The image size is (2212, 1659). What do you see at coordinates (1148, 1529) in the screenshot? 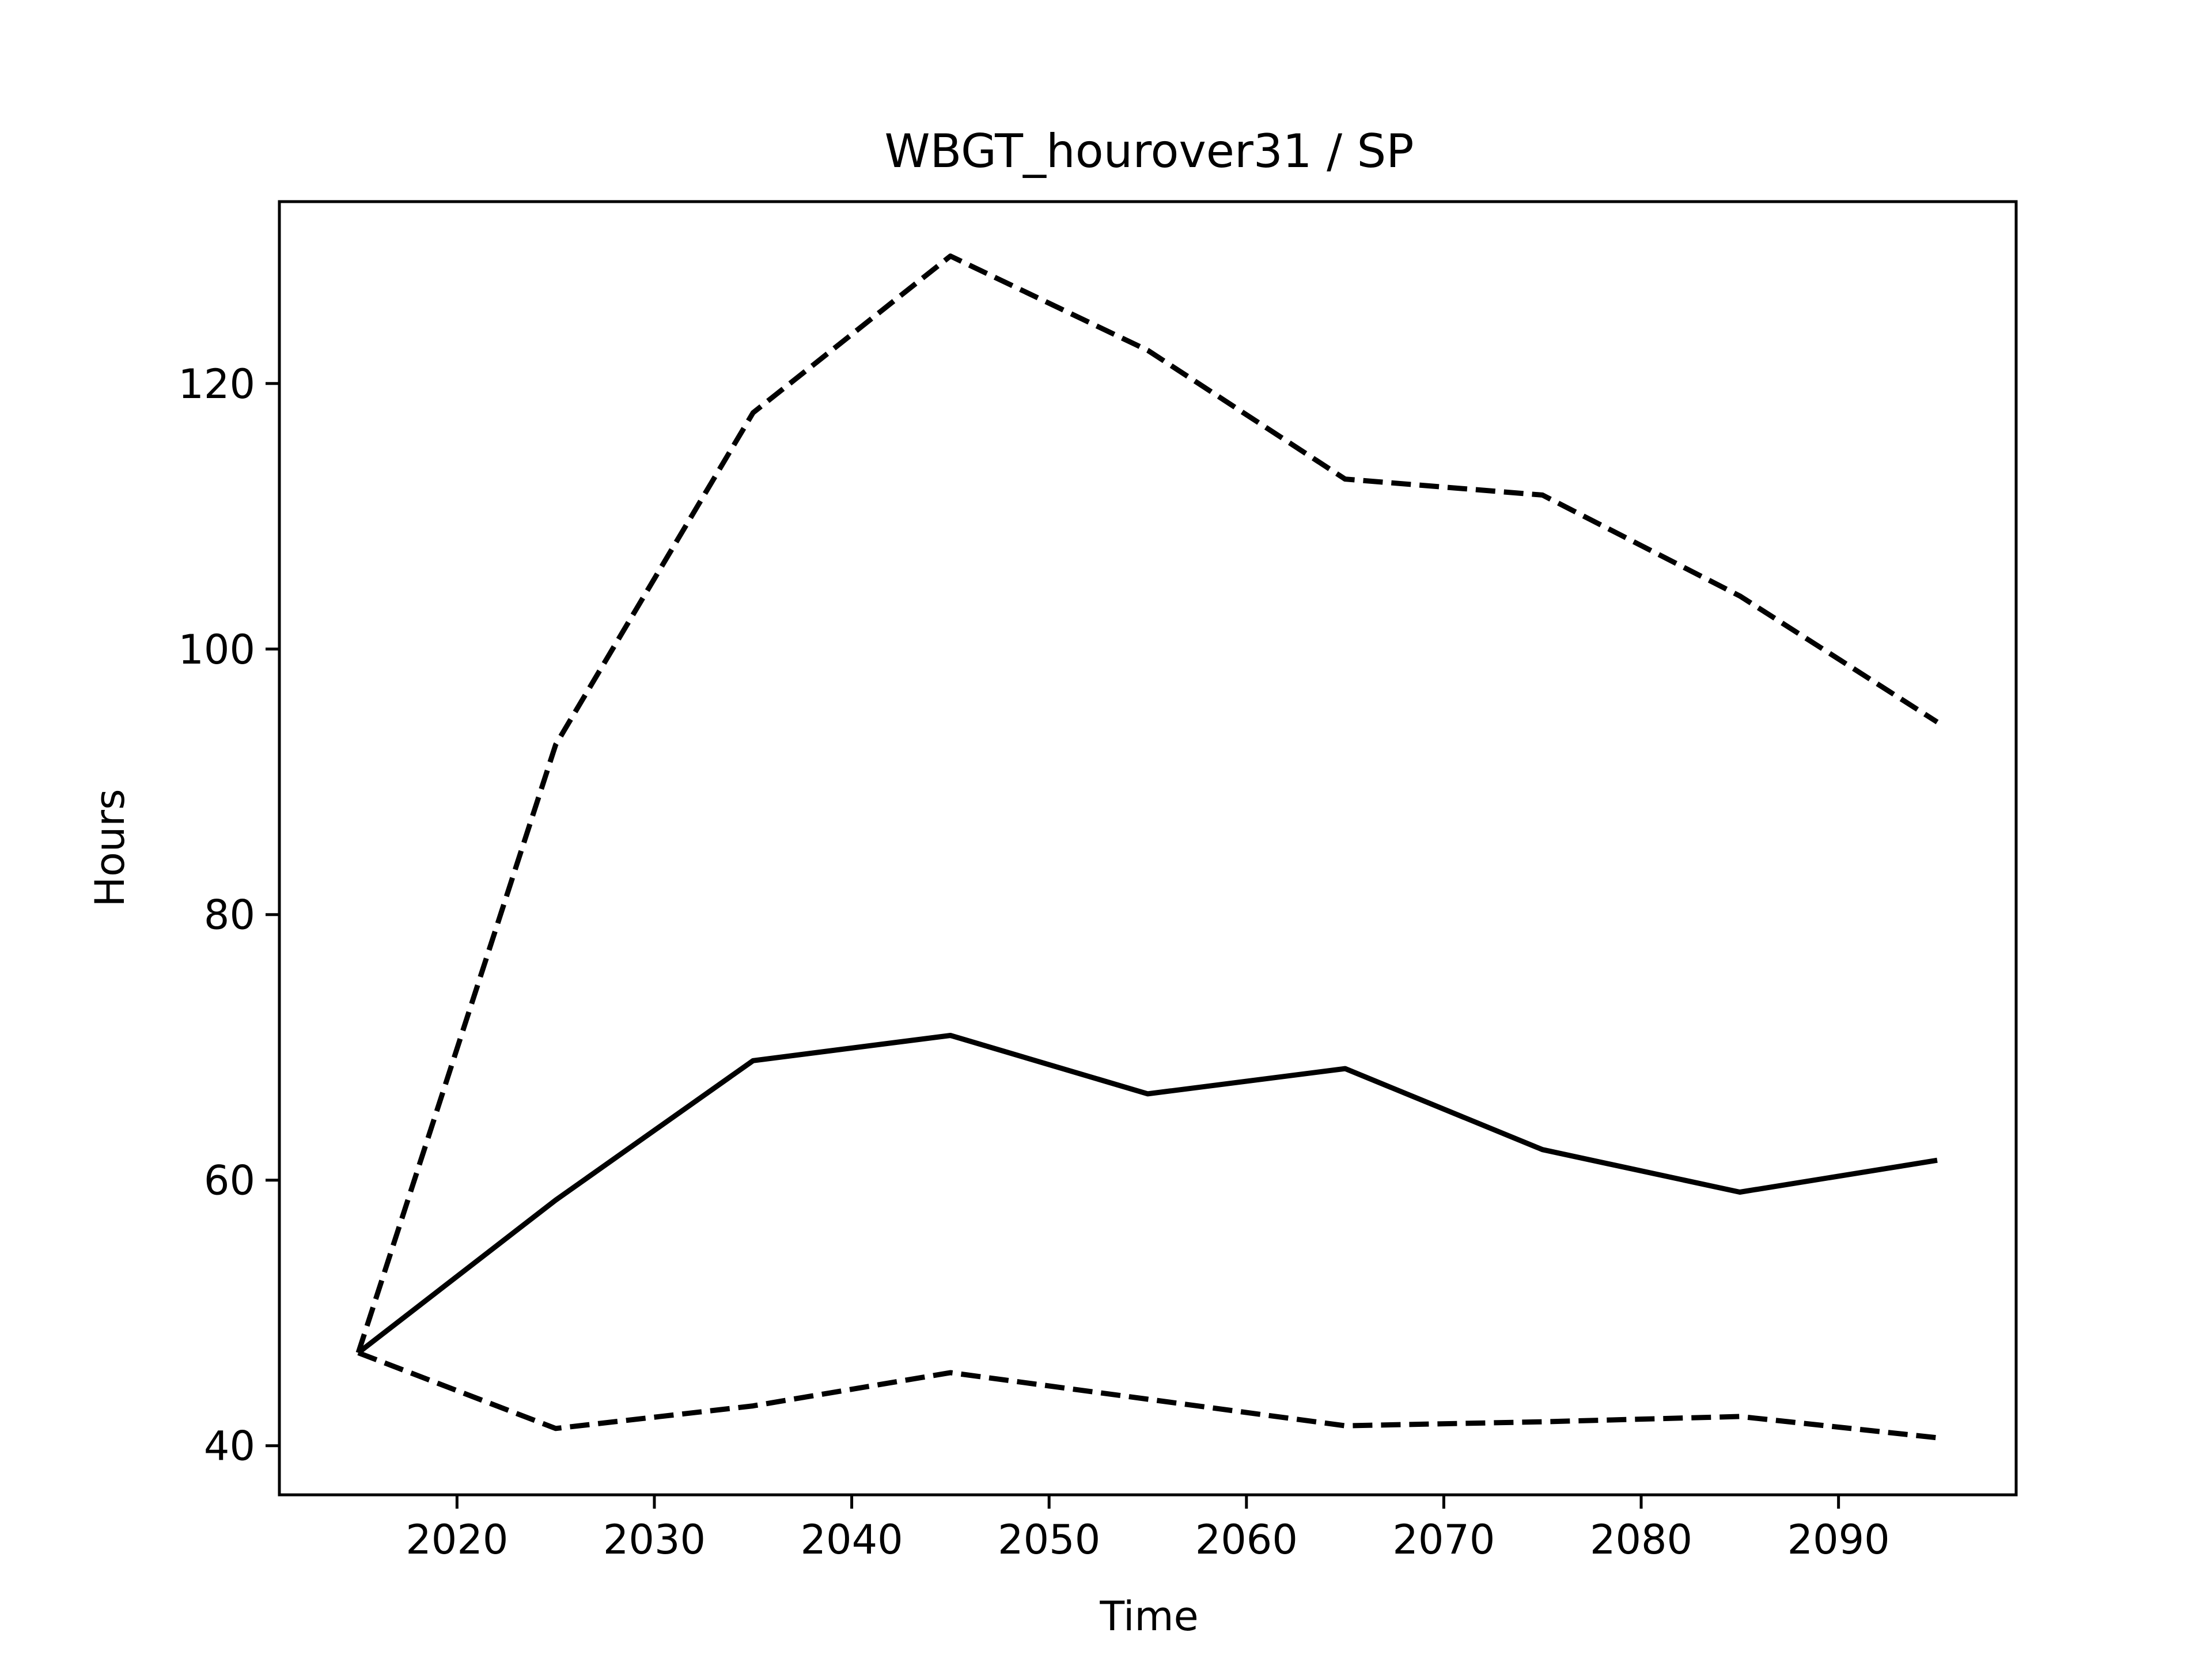
I see `x-axis: 2020 2030 2040 2050 2060 2070 2080 2090` at bounding box center [1148, 1529].